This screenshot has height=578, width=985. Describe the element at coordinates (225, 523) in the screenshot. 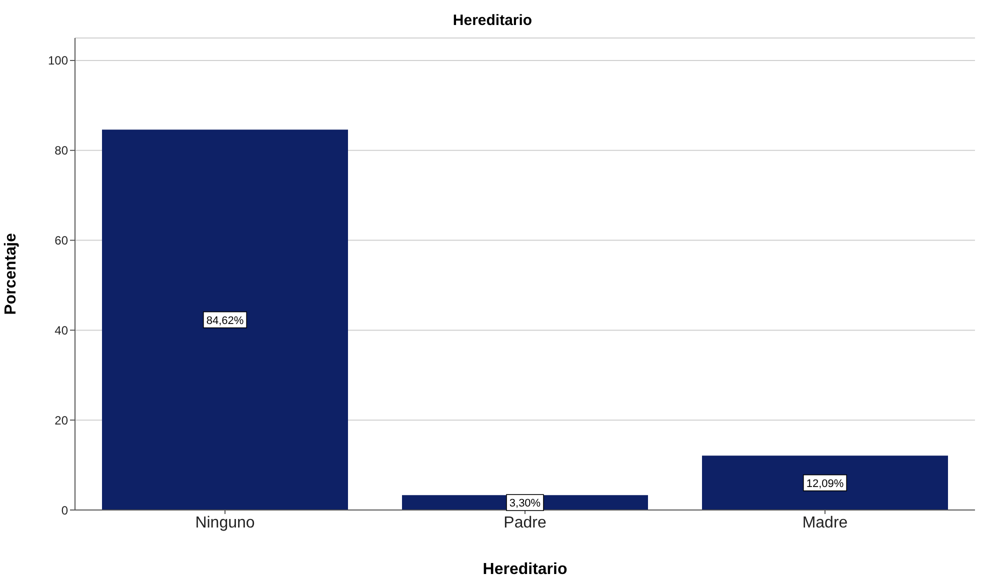

I see `x-tick-label: Ninguno` at that location.